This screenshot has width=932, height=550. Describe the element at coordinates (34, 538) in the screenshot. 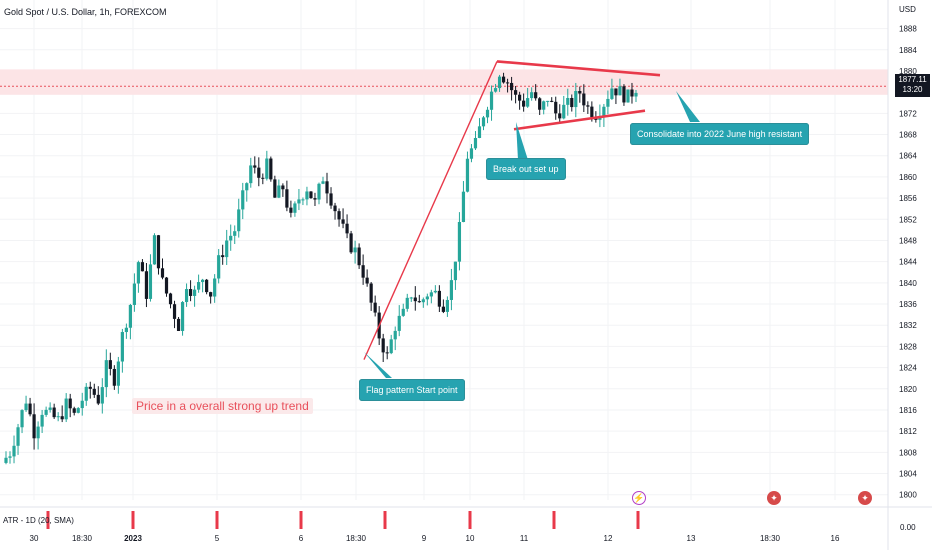

I see `x-tick-label: 30` at that location.